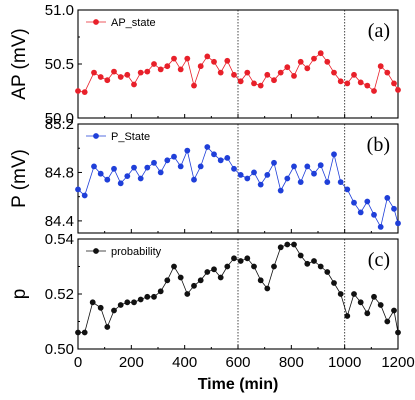 The image size is (415, 400). I want to click on y-axis-label: AP (mV), so click(19, 63).